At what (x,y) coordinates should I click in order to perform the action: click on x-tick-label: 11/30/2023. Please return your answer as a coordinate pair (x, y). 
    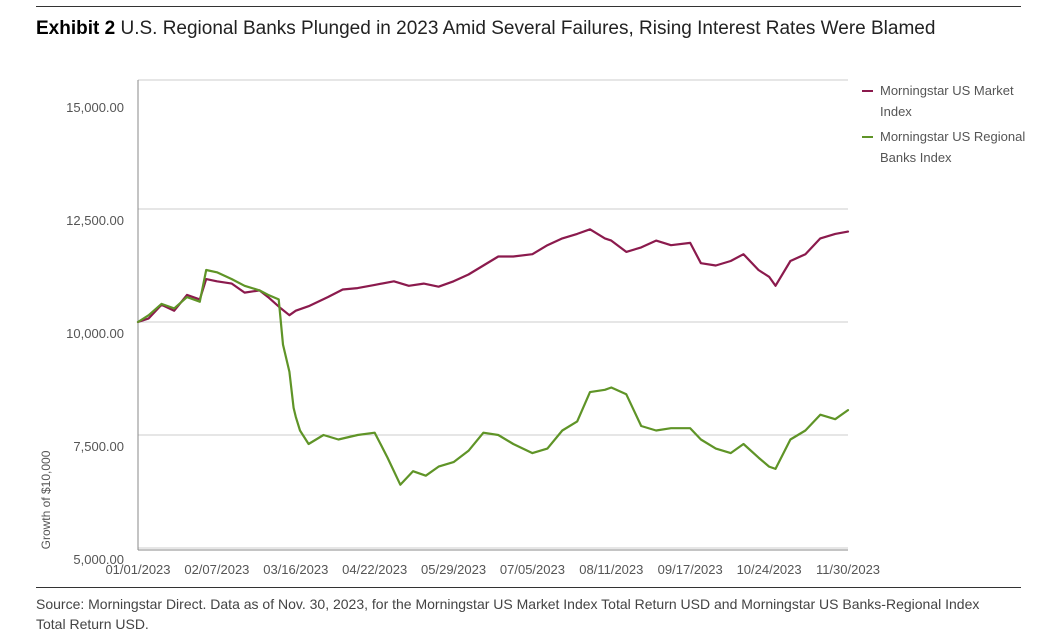
    Looking at the image, I should click on (848, 569).